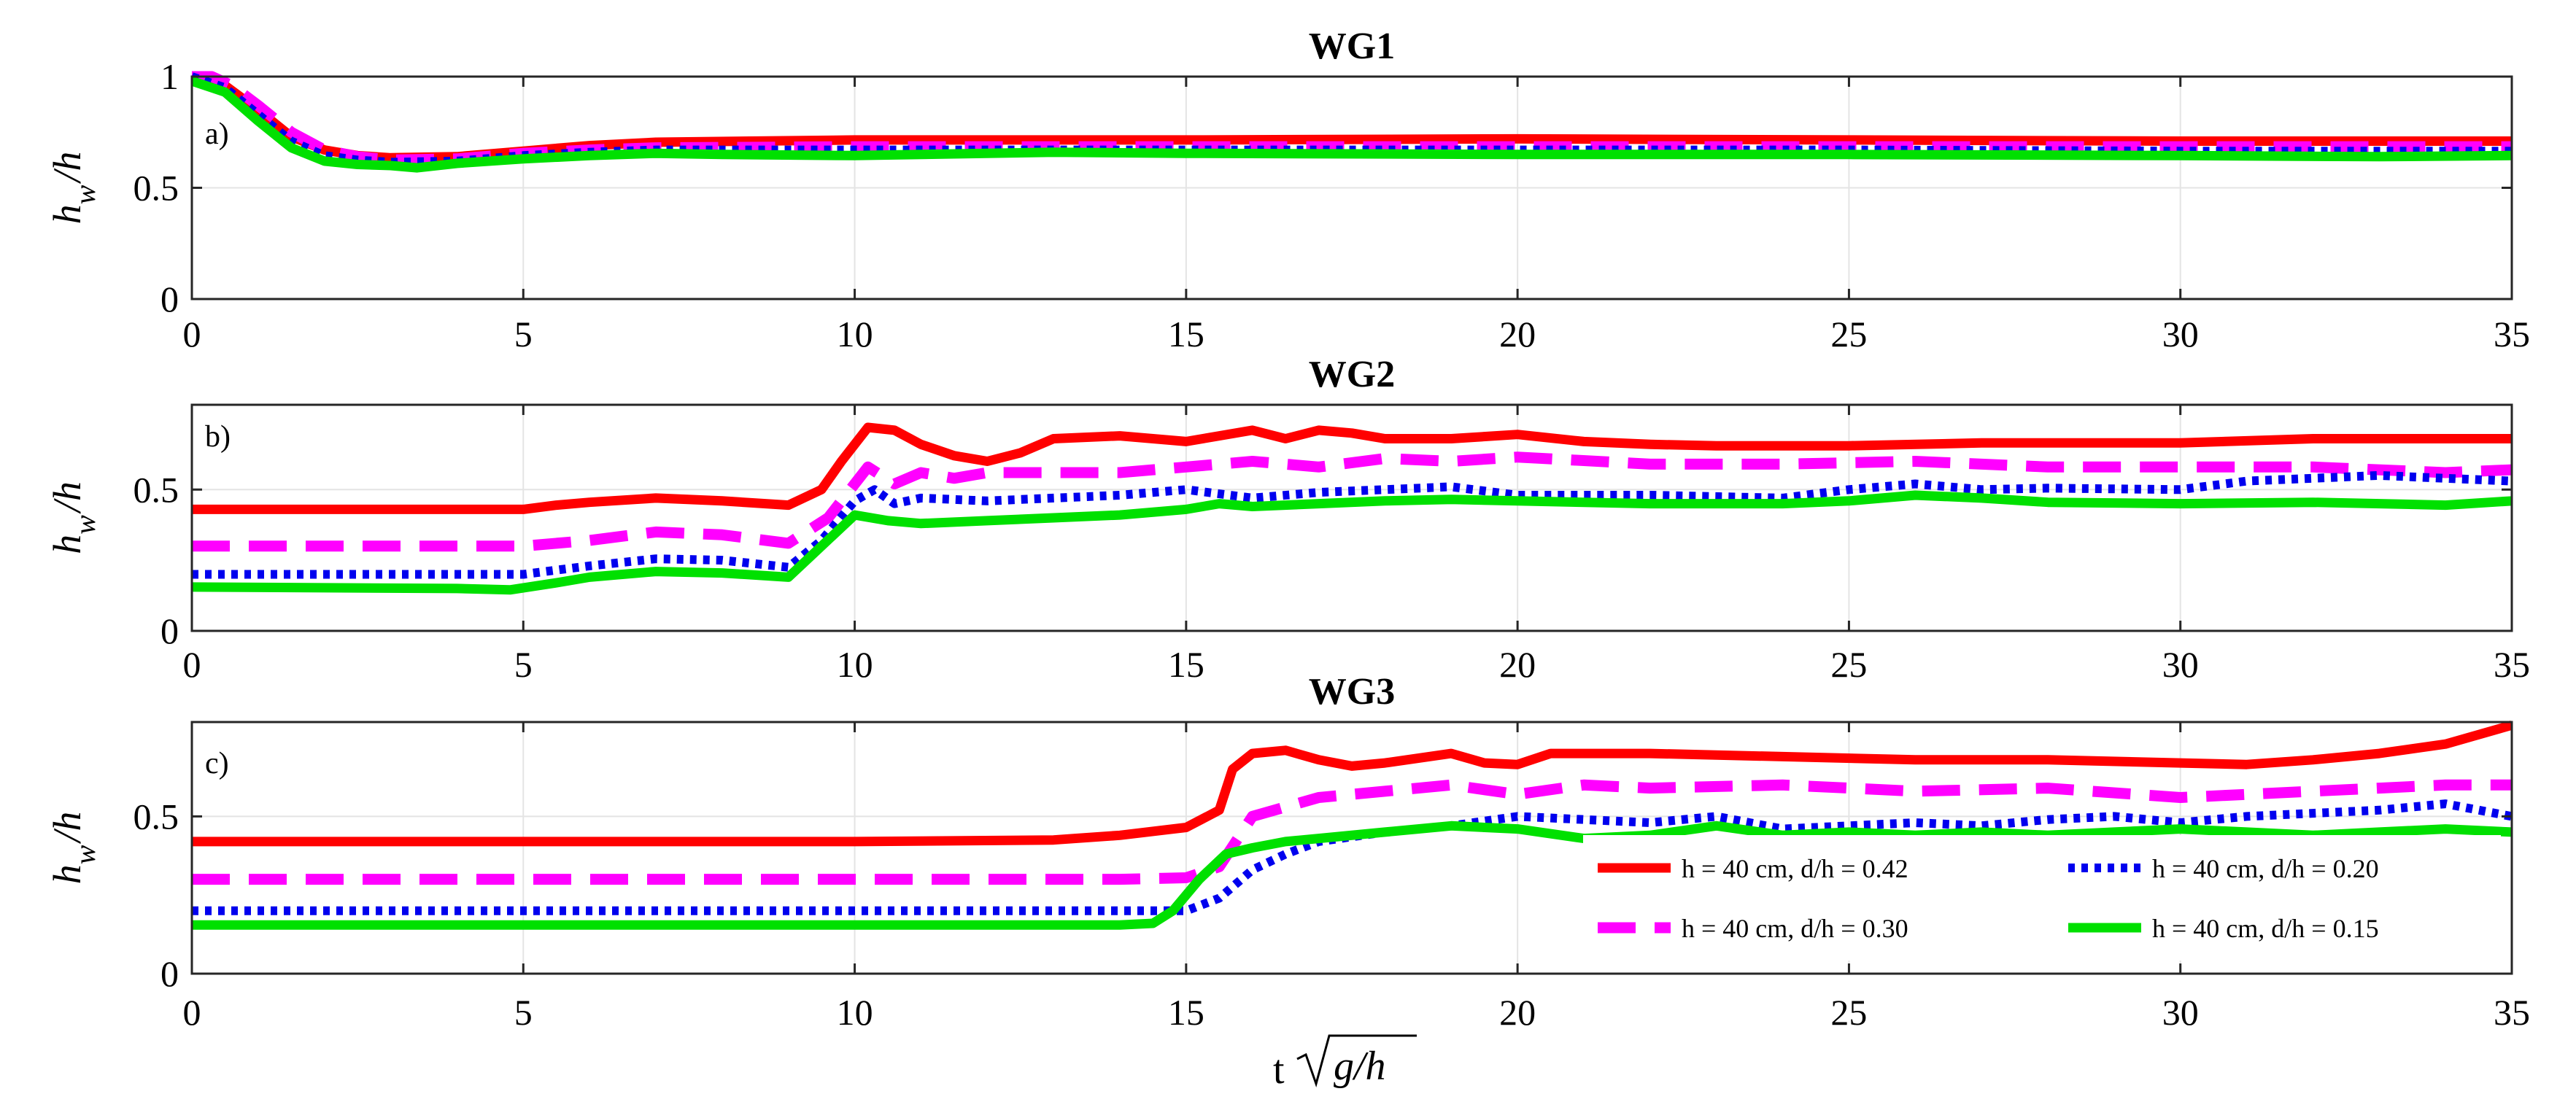 Image resolution: width=2576 pixels, height=1094 pixels. Describe the element at coordinates (1352, 374) in the screenshot. I see `panel-title: WG2` at that location.